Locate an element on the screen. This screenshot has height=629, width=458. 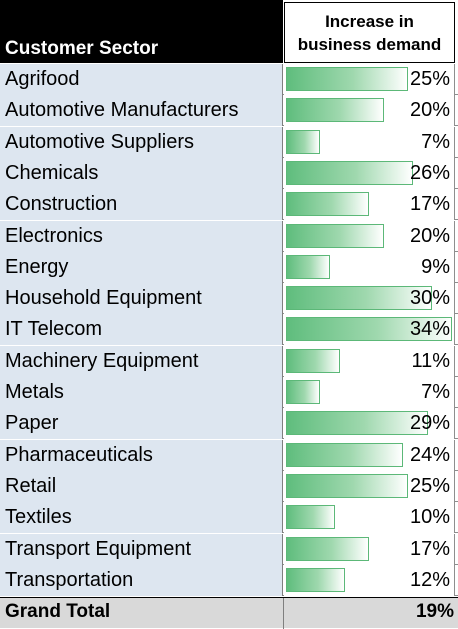
table-row: Agrifood 25% is located at coordinates (229, 79).